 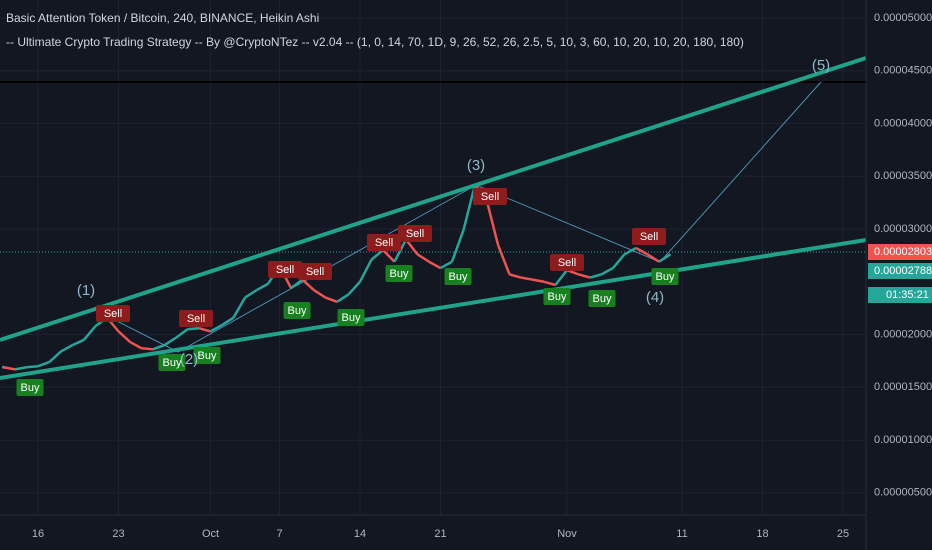 What do you see at coordinates (118, 534) in the screenshot?
I see `x-tick-label: 23` at bounding box center [118, 534].